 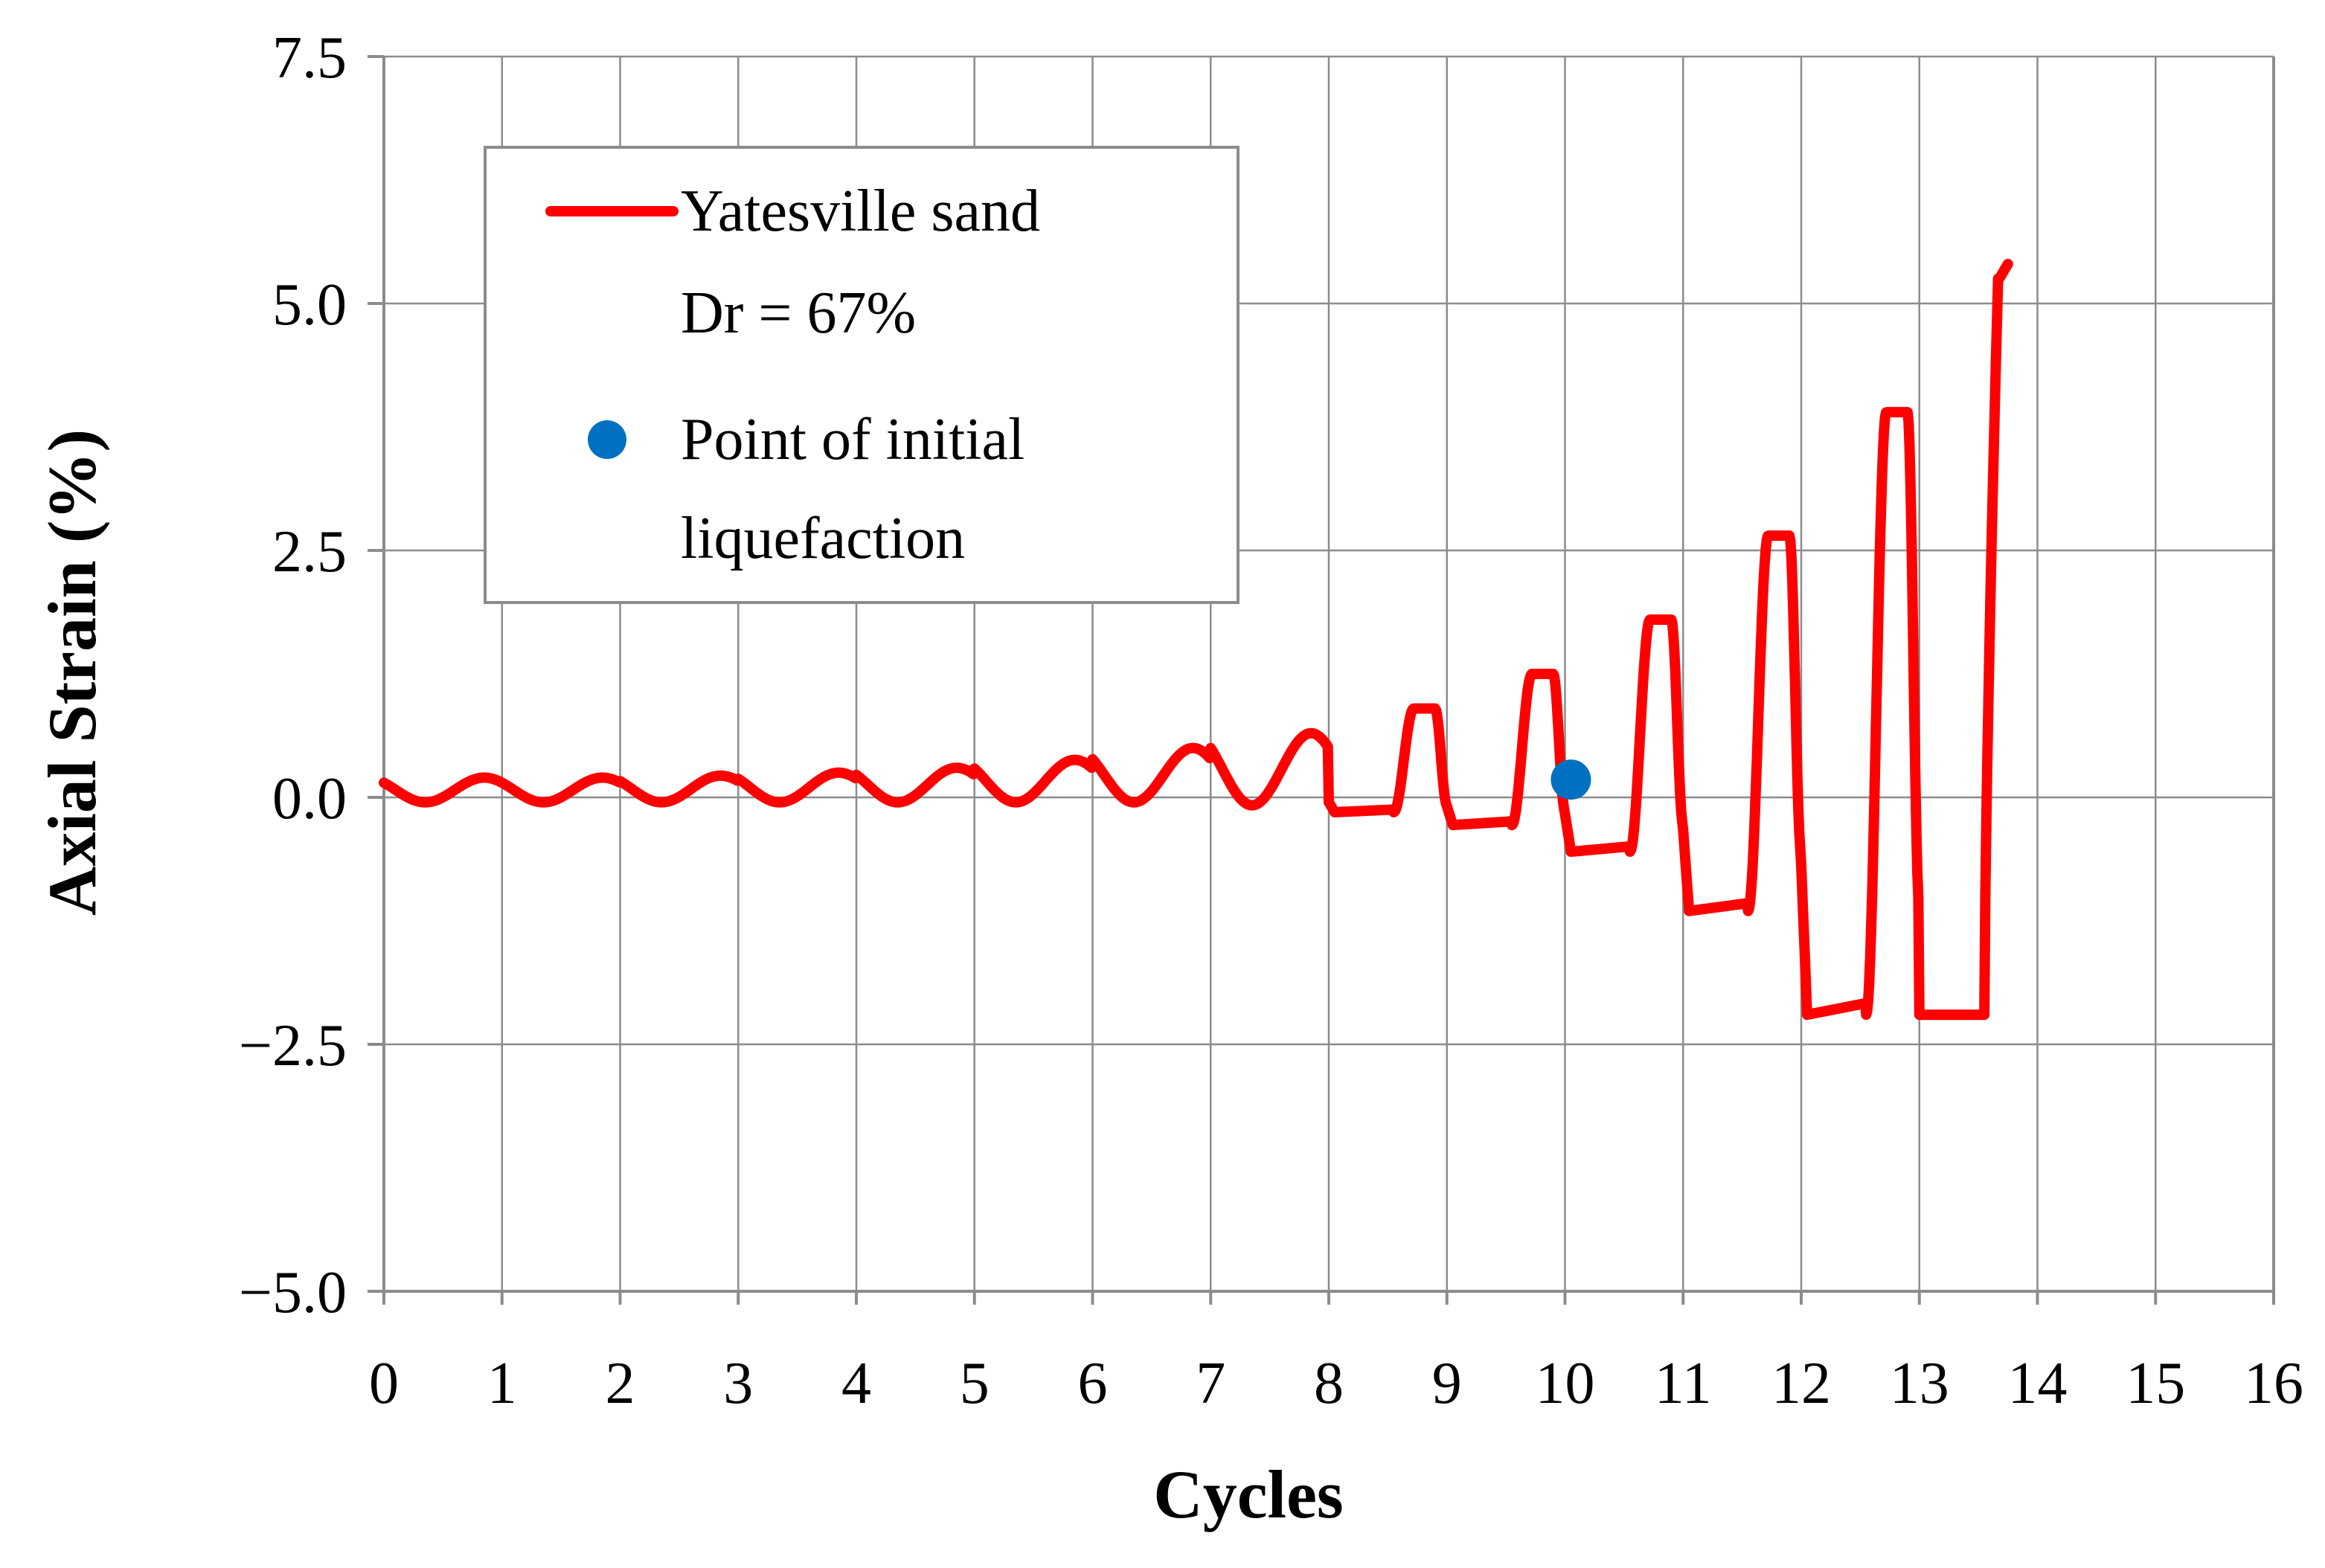 What do you see at coordinates (384, 1383) in the screenshot?
I see `x-tick-label: 0` at bounding box center [384, 1383].